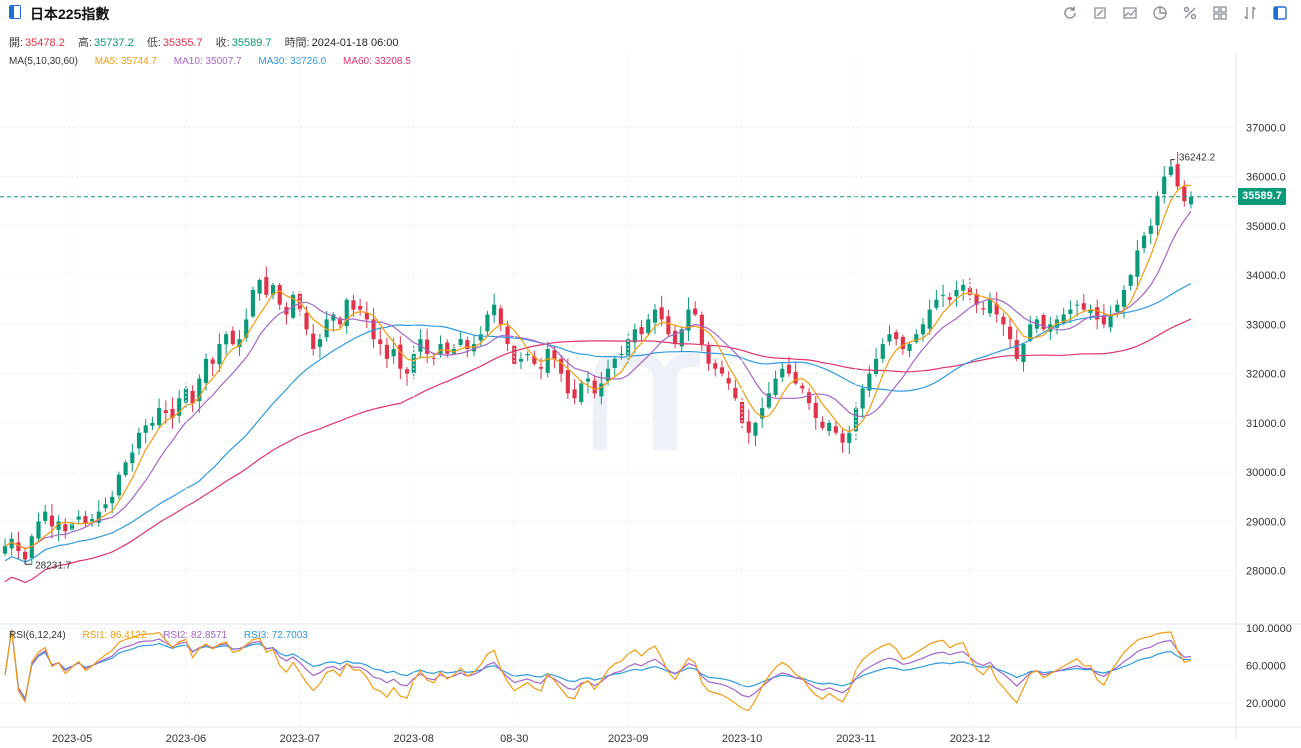 This screenshot has height=748, width=1301. Describe the element at coordinates (1175, 13) in the screenshot. I see `chart-toolbar` at that location.